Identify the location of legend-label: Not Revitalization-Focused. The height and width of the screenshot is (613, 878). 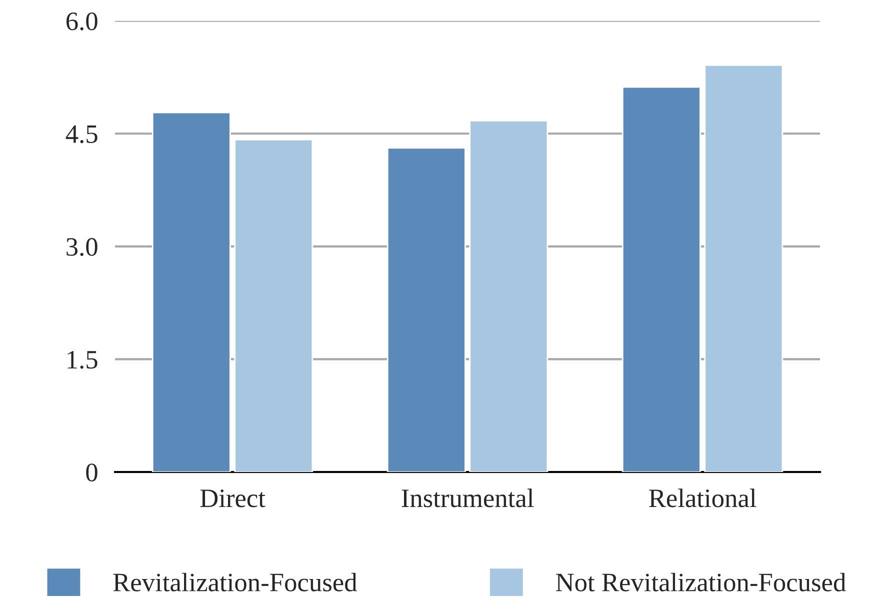
(701, 582).